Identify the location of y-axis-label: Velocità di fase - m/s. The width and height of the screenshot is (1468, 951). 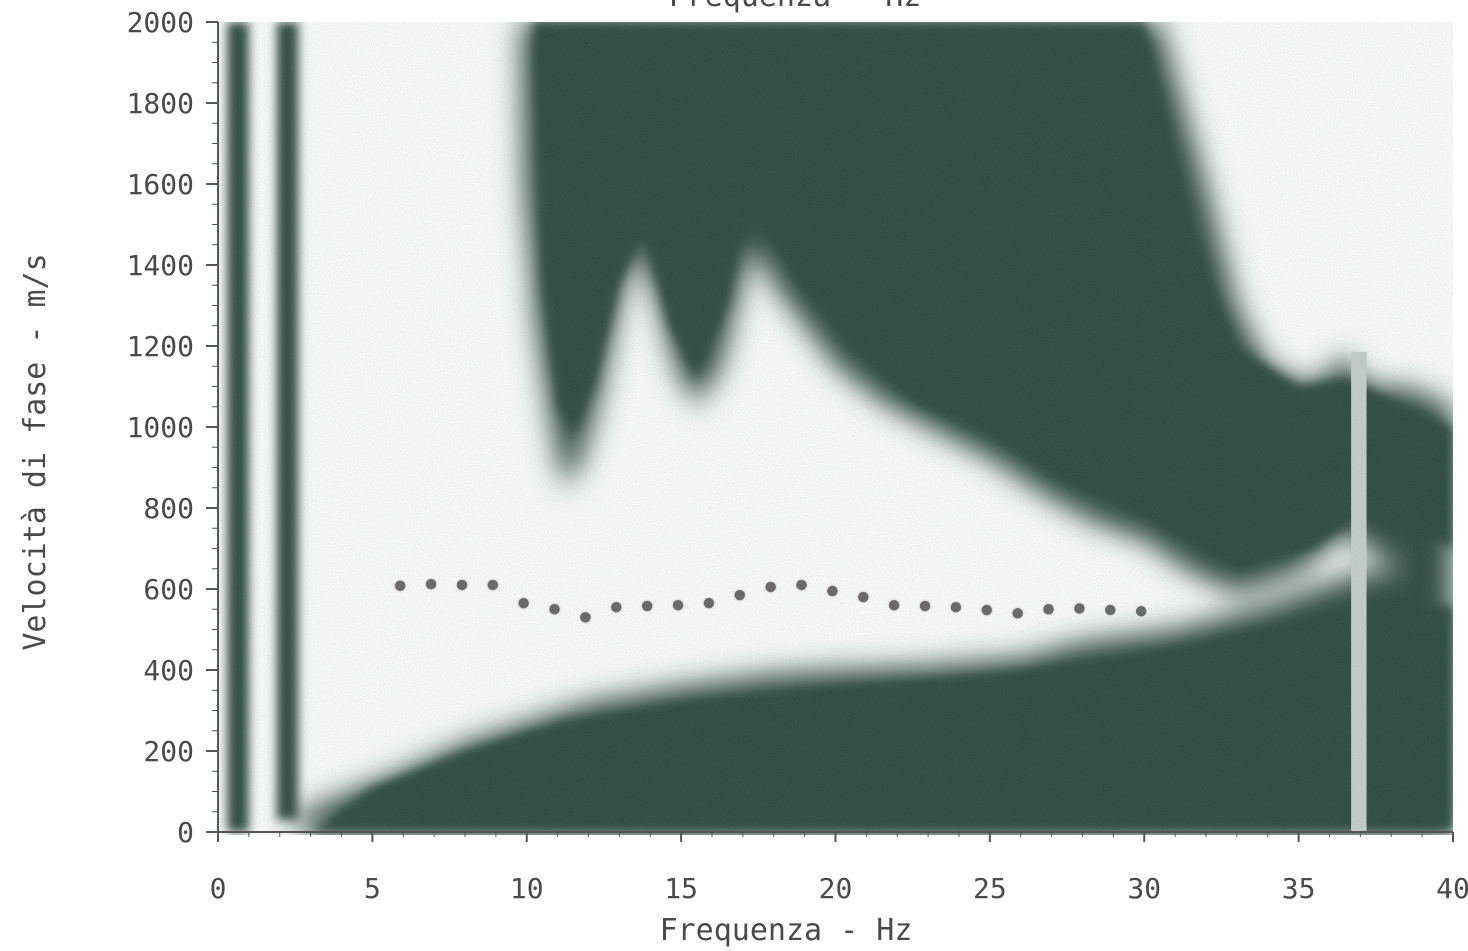
(35, 451).